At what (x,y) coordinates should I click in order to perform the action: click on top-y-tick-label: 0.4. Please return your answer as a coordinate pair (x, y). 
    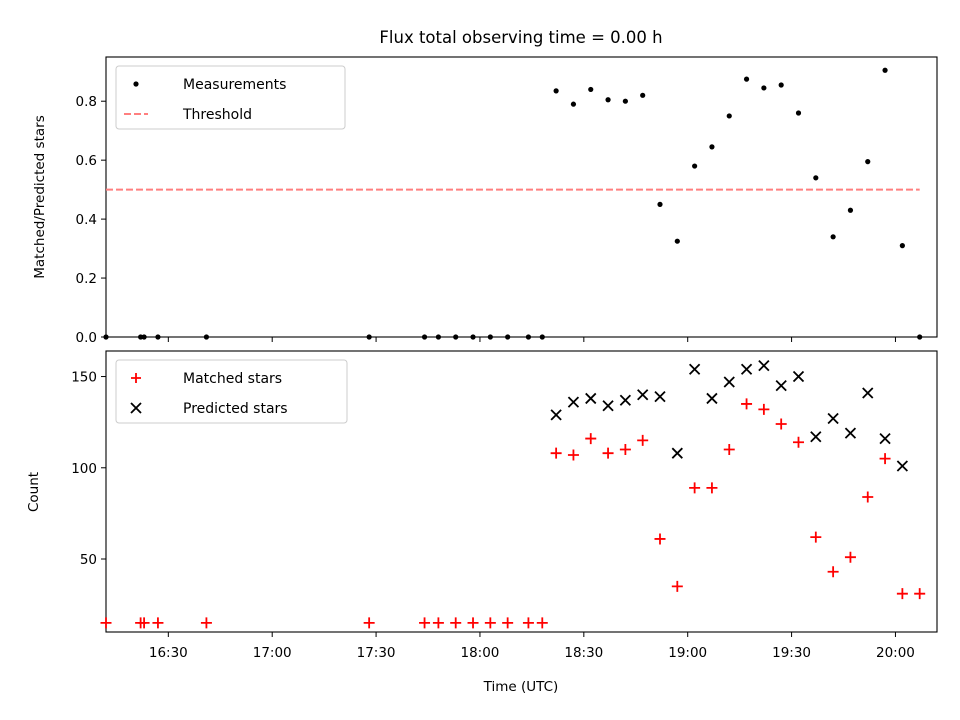
    Looking at the image, I should click on (86, 220).